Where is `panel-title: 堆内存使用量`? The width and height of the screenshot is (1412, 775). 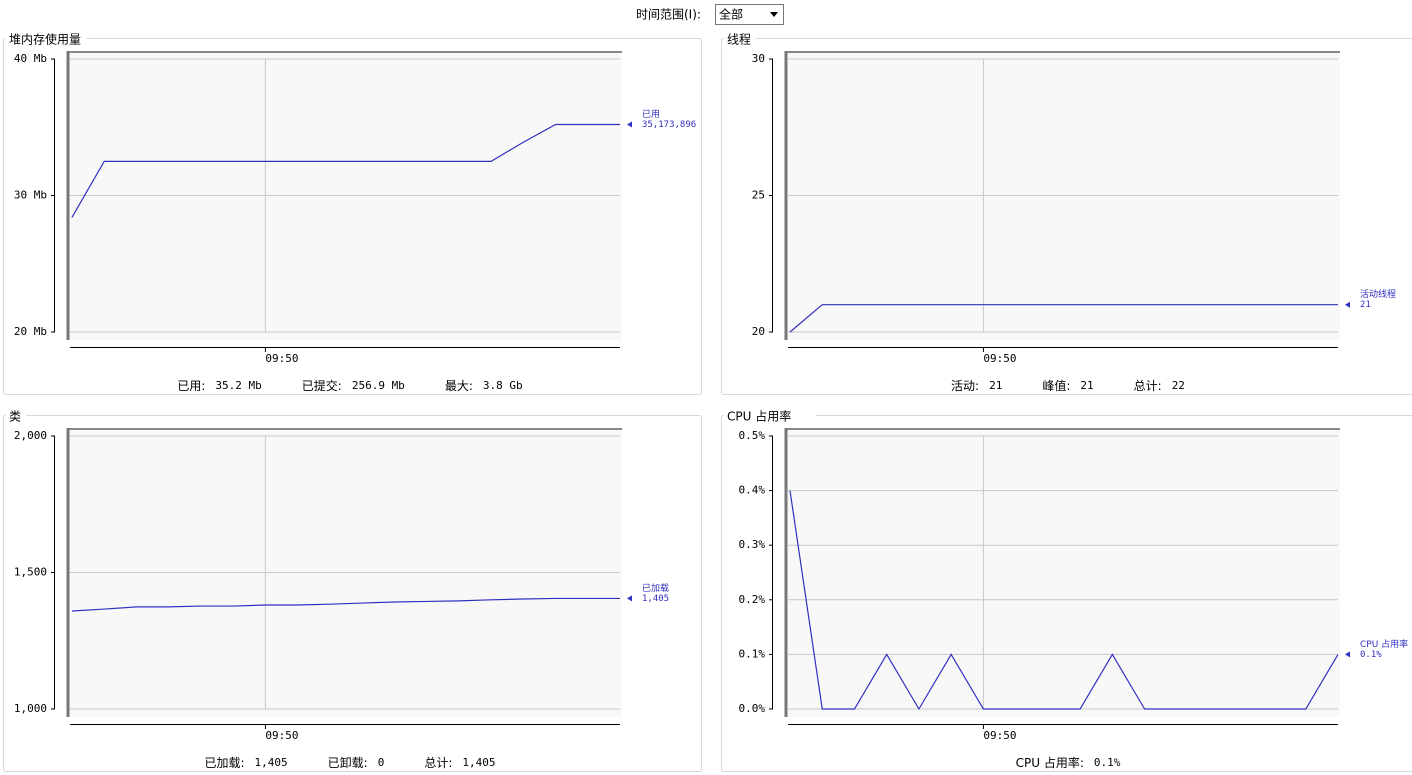
panel-title: 堆内存使用量 is located at coordinates (45, 39).